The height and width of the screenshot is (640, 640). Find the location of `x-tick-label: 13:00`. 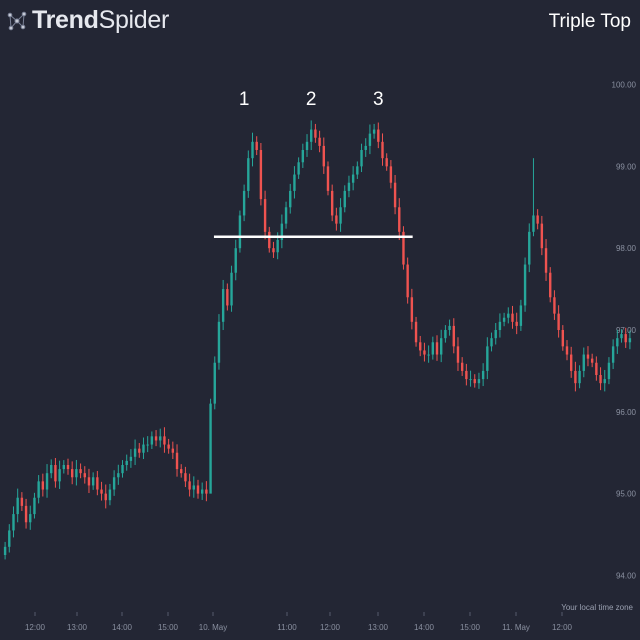

x-tick-label: 13:00 is located at coordinates (378, 627).